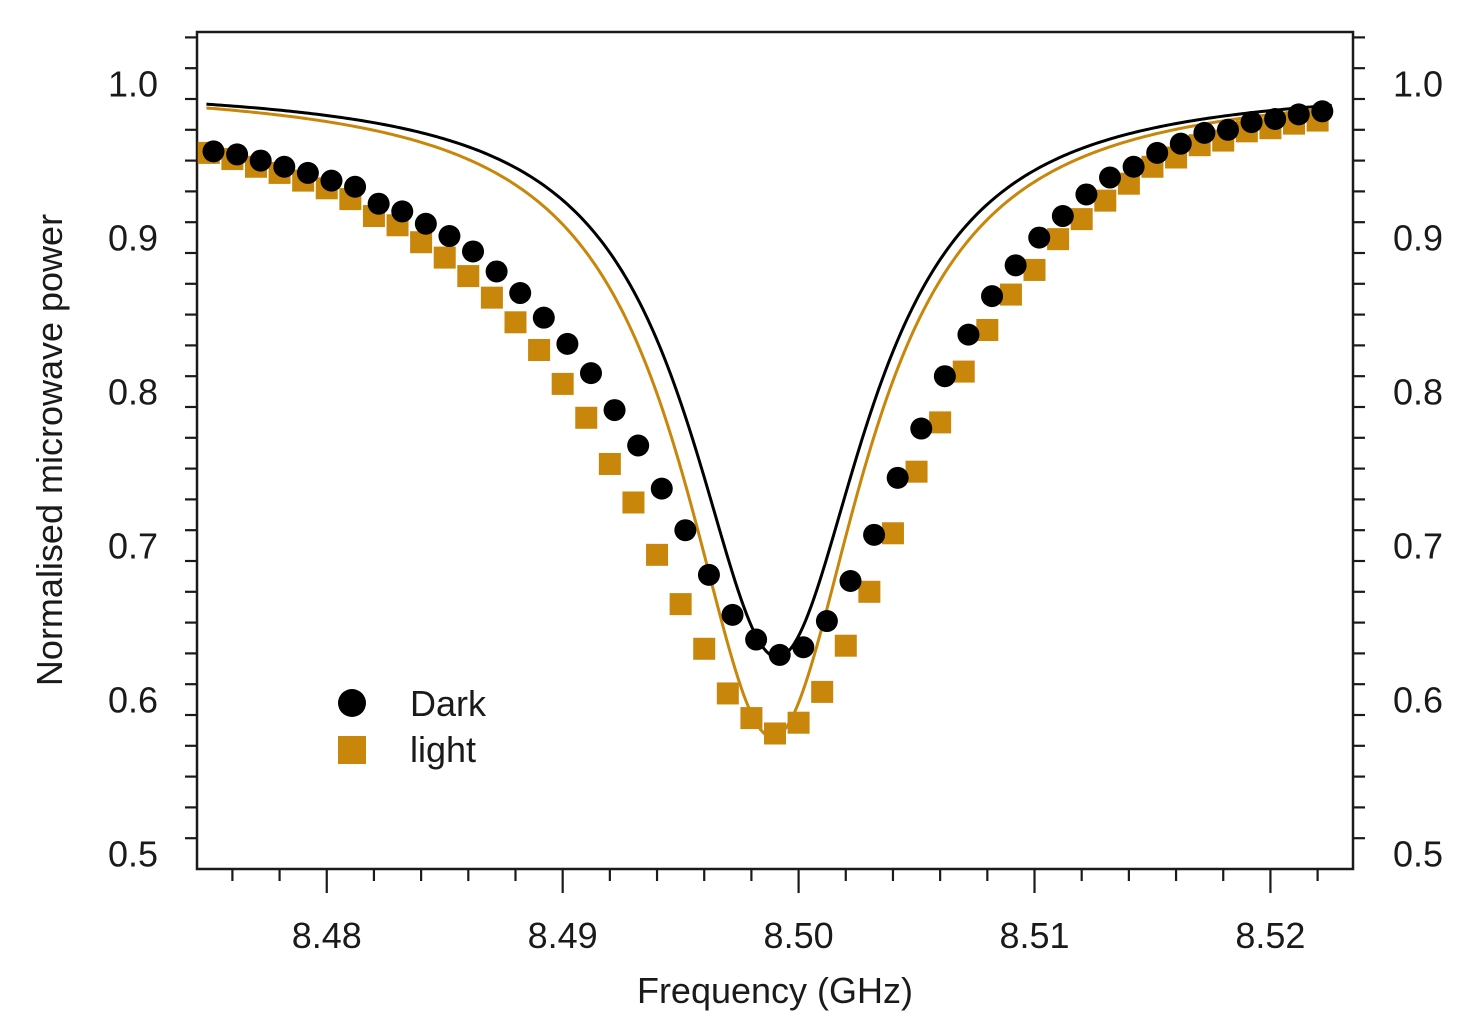  I want to click on legend-label-dark: Dark, so click(448, 703).